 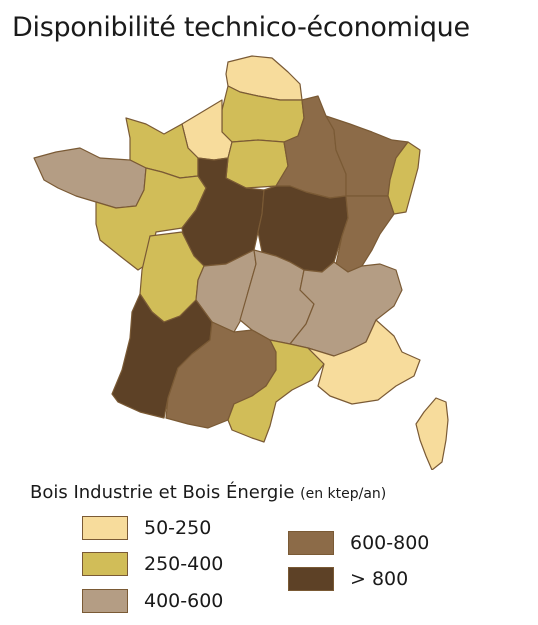 What do you see at coordinates (432, 433) in the screenshot?
I see `region-corse` at bounding box center [432, 433].